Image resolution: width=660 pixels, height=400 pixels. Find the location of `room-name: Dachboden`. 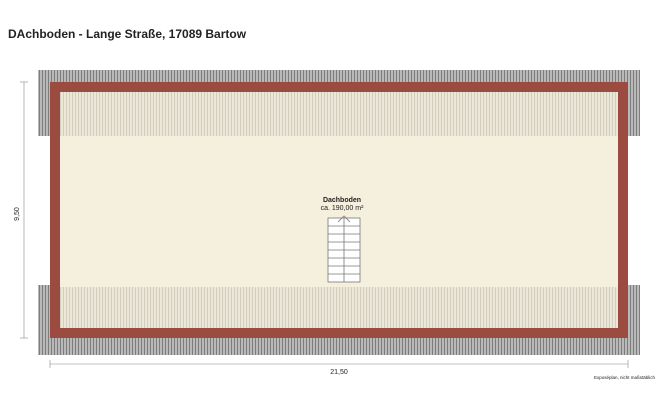

room-name: Dachboden is located at coordinates (342, 200).